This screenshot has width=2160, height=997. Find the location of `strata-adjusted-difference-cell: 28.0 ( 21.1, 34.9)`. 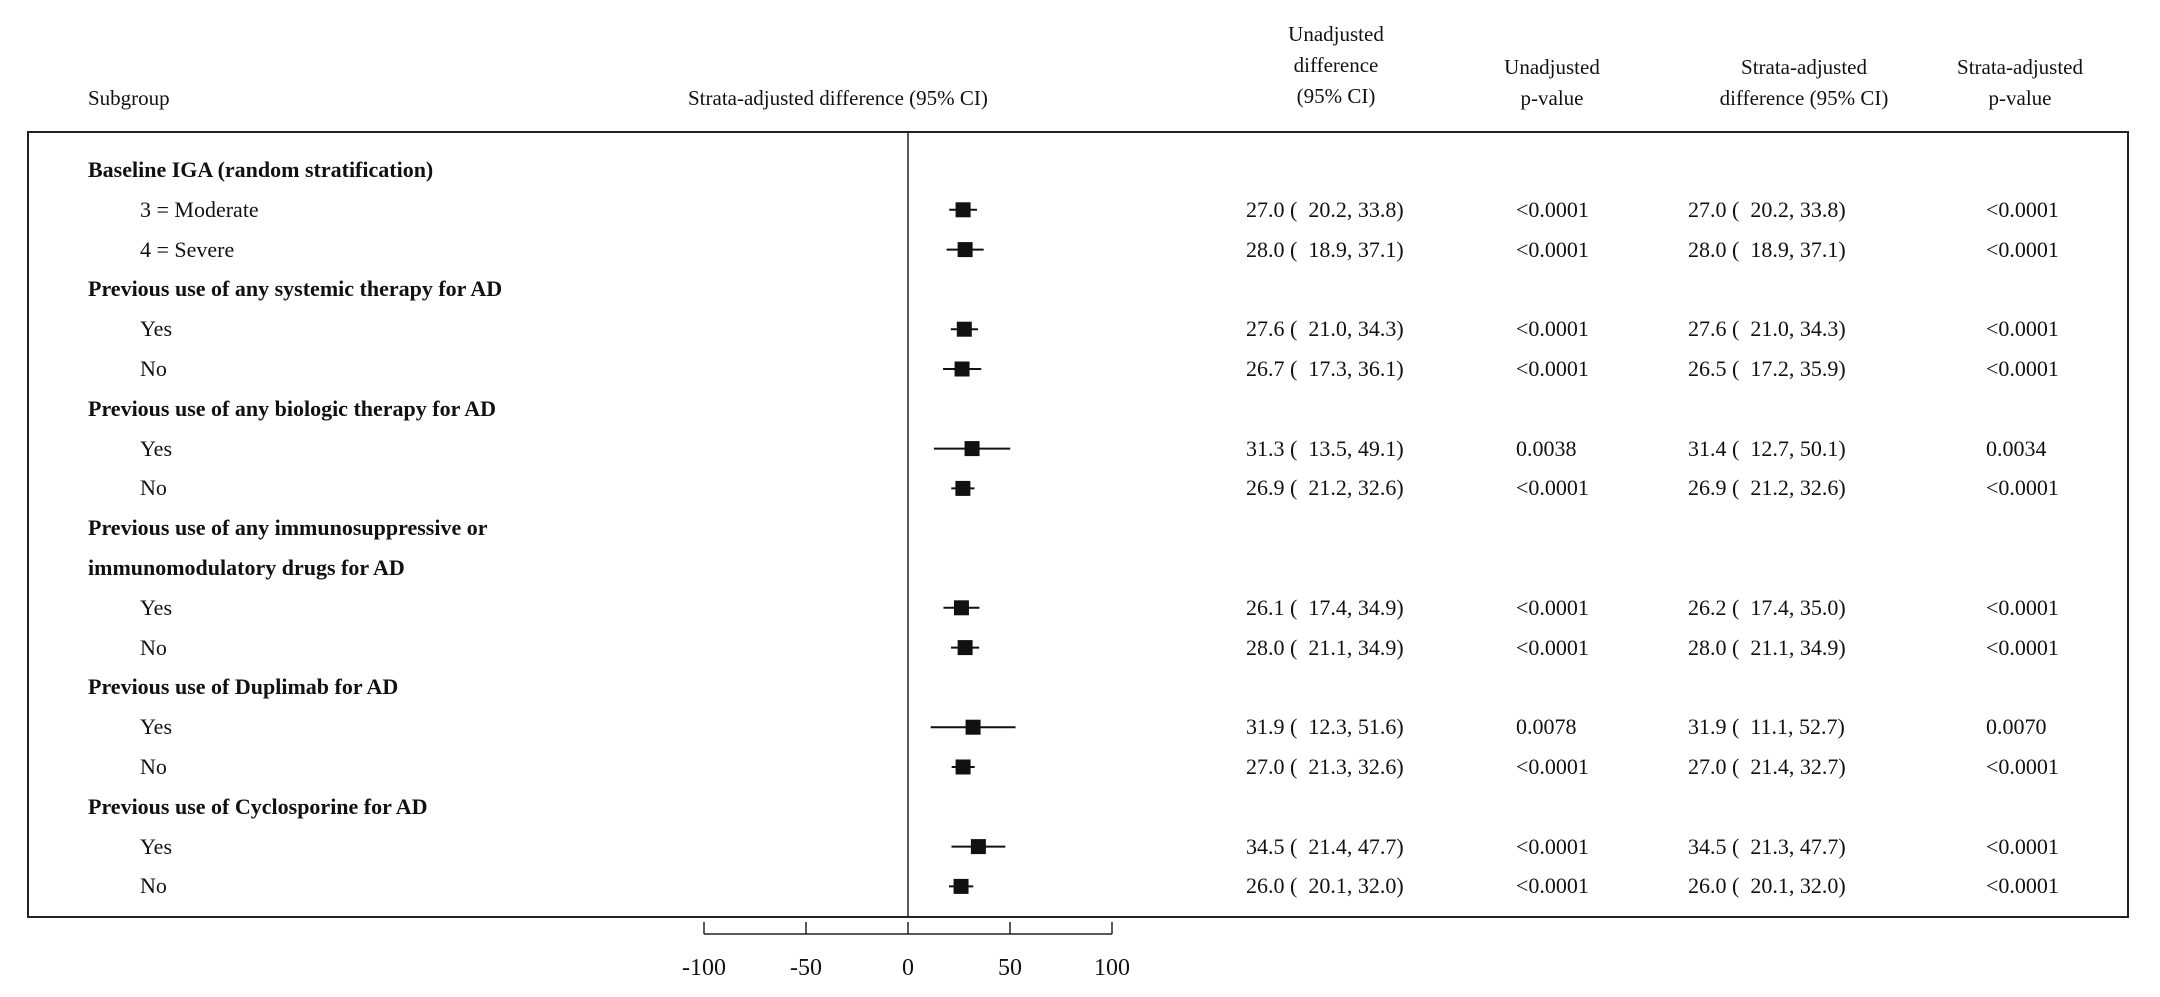

strata-adjusted-difference-cell: 28.0 ( 21.1, 34.9) is located at coordinates (1767, 647).